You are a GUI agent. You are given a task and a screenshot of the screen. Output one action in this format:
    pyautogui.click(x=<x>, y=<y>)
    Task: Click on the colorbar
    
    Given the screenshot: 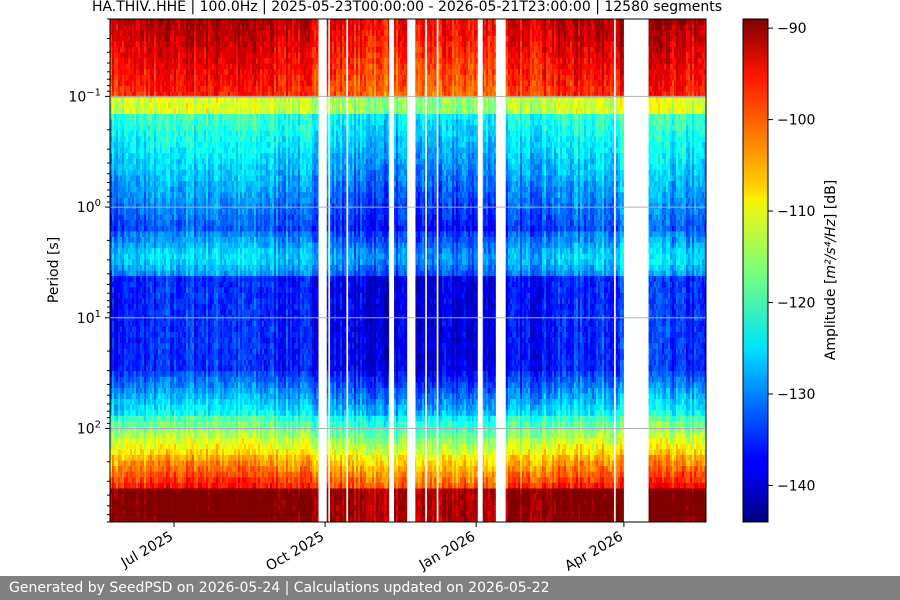 What is the action you would take?
    pyautogui.click(x=755, y=270)
    